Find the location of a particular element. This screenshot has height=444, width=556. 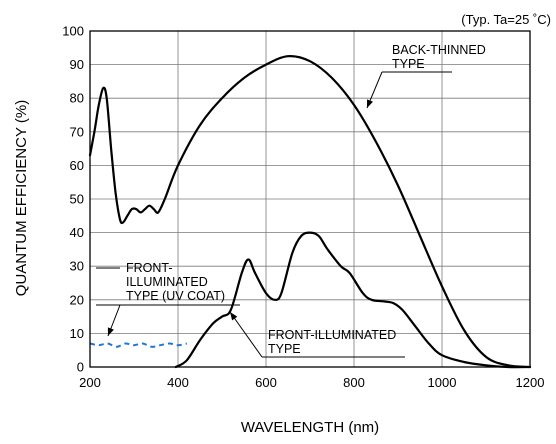

y-tick-label: 20 is located at coordinates (77, 299).